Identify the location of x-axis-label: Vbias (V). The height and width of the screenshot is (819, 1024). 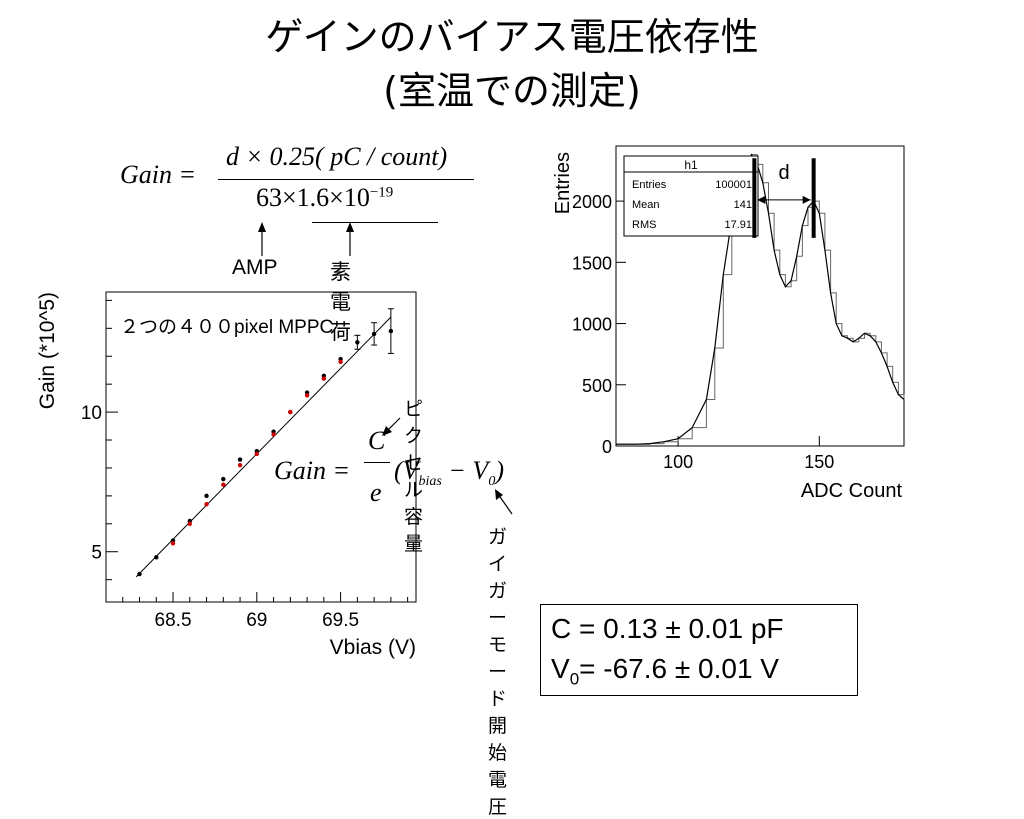
(373, 647).